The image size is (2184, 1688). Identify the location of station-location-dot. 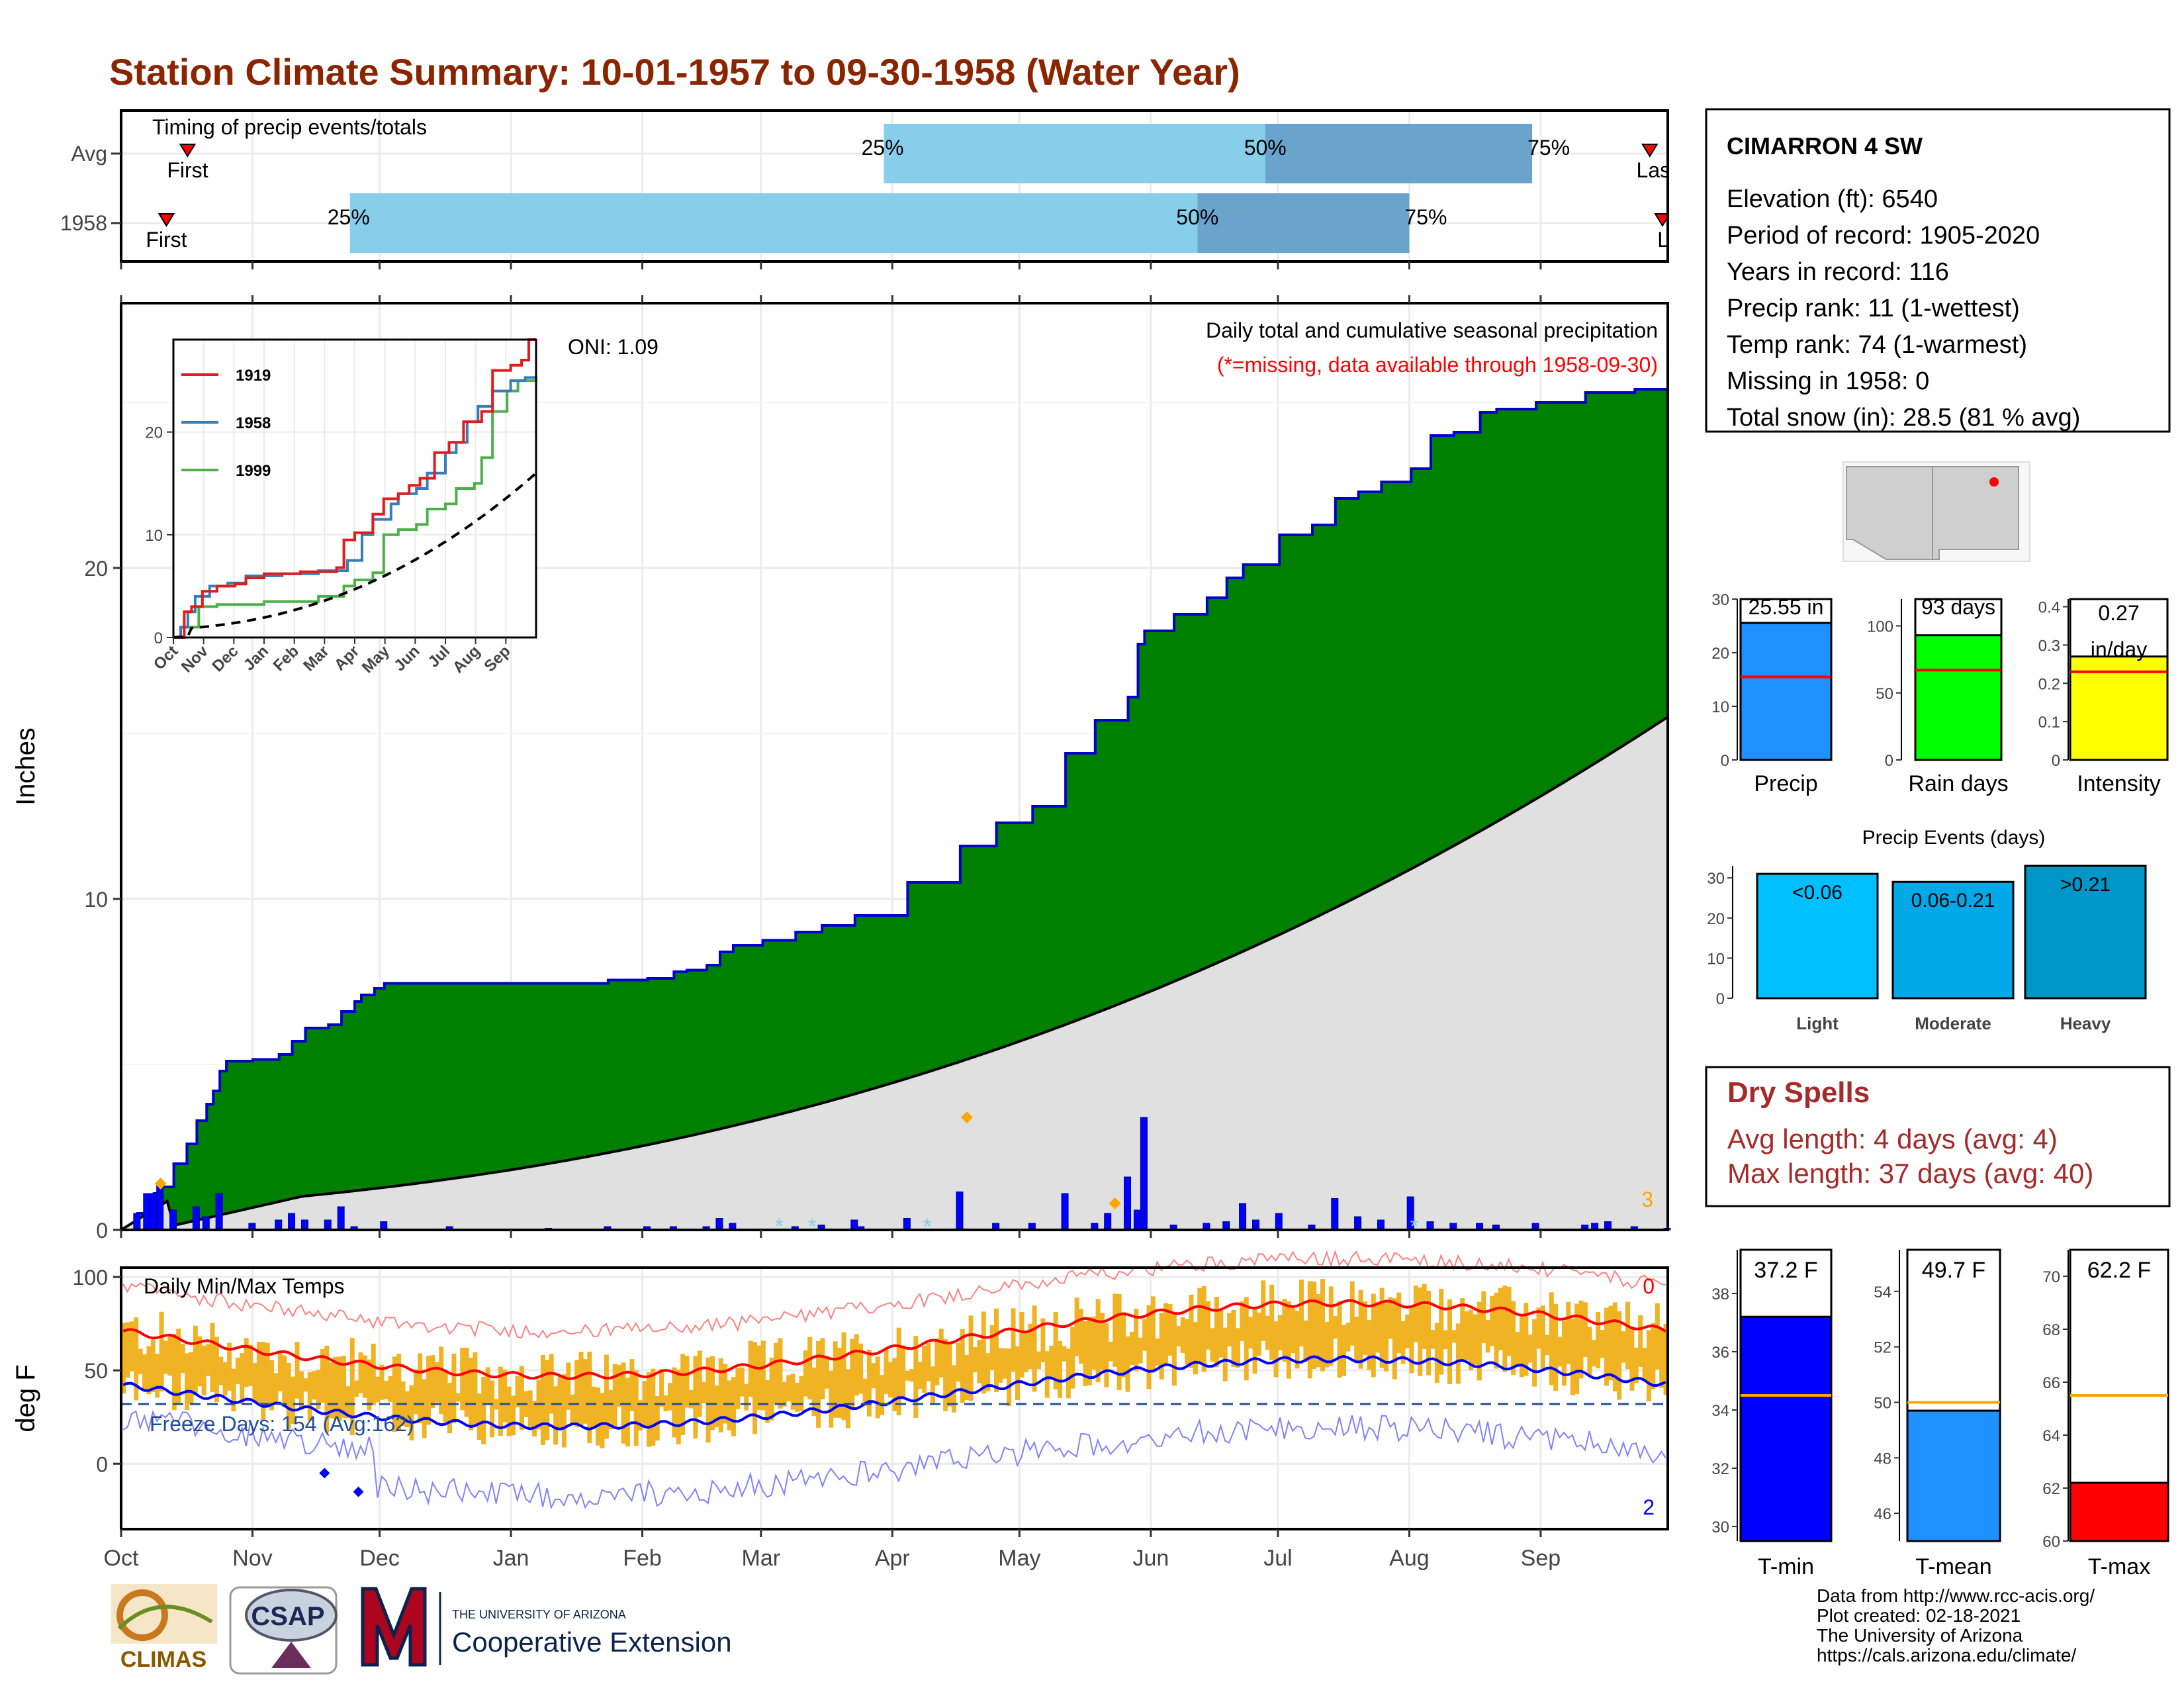
(1994, 482).